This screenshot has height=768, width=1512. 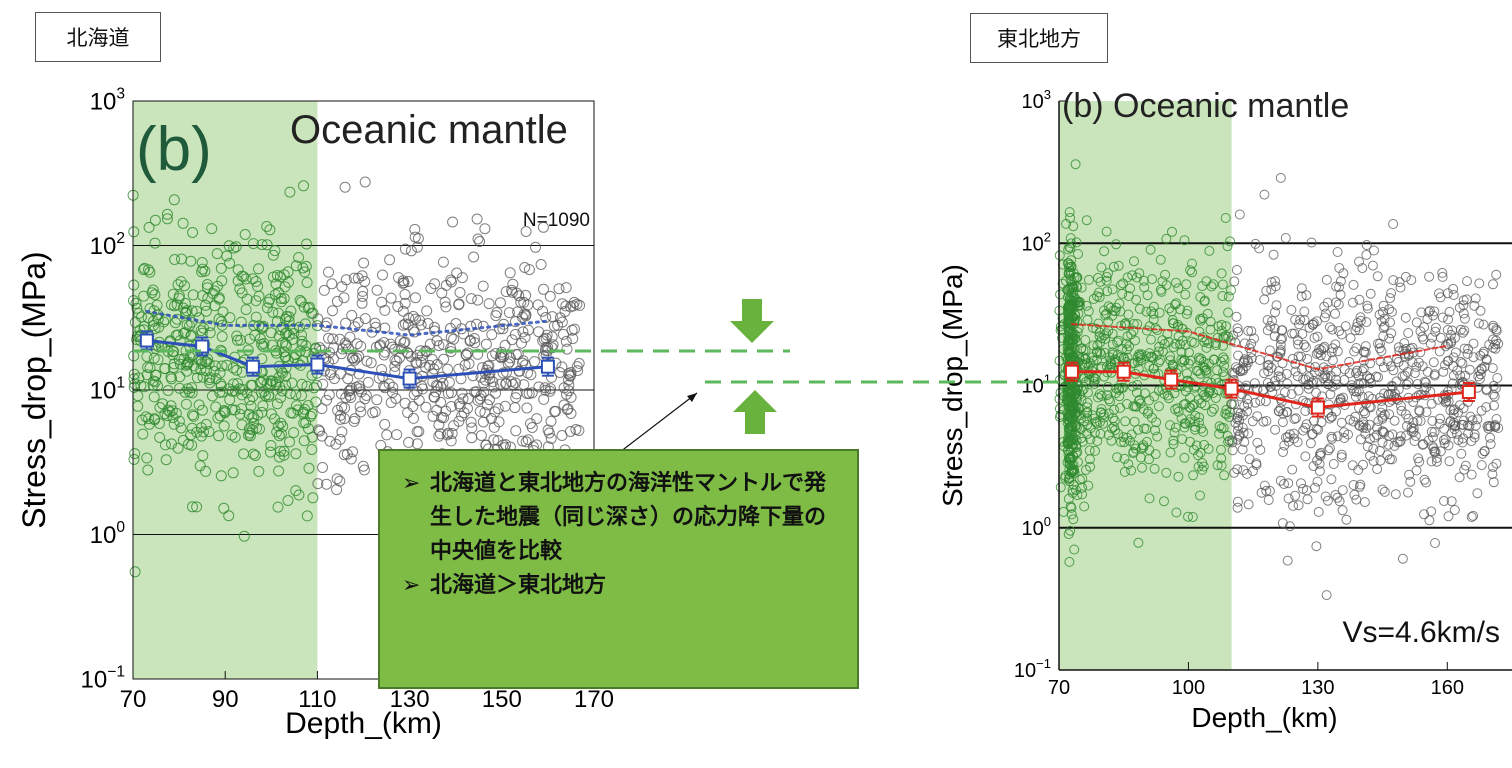 I want to click on median-marker, so click(x=252, y=366).